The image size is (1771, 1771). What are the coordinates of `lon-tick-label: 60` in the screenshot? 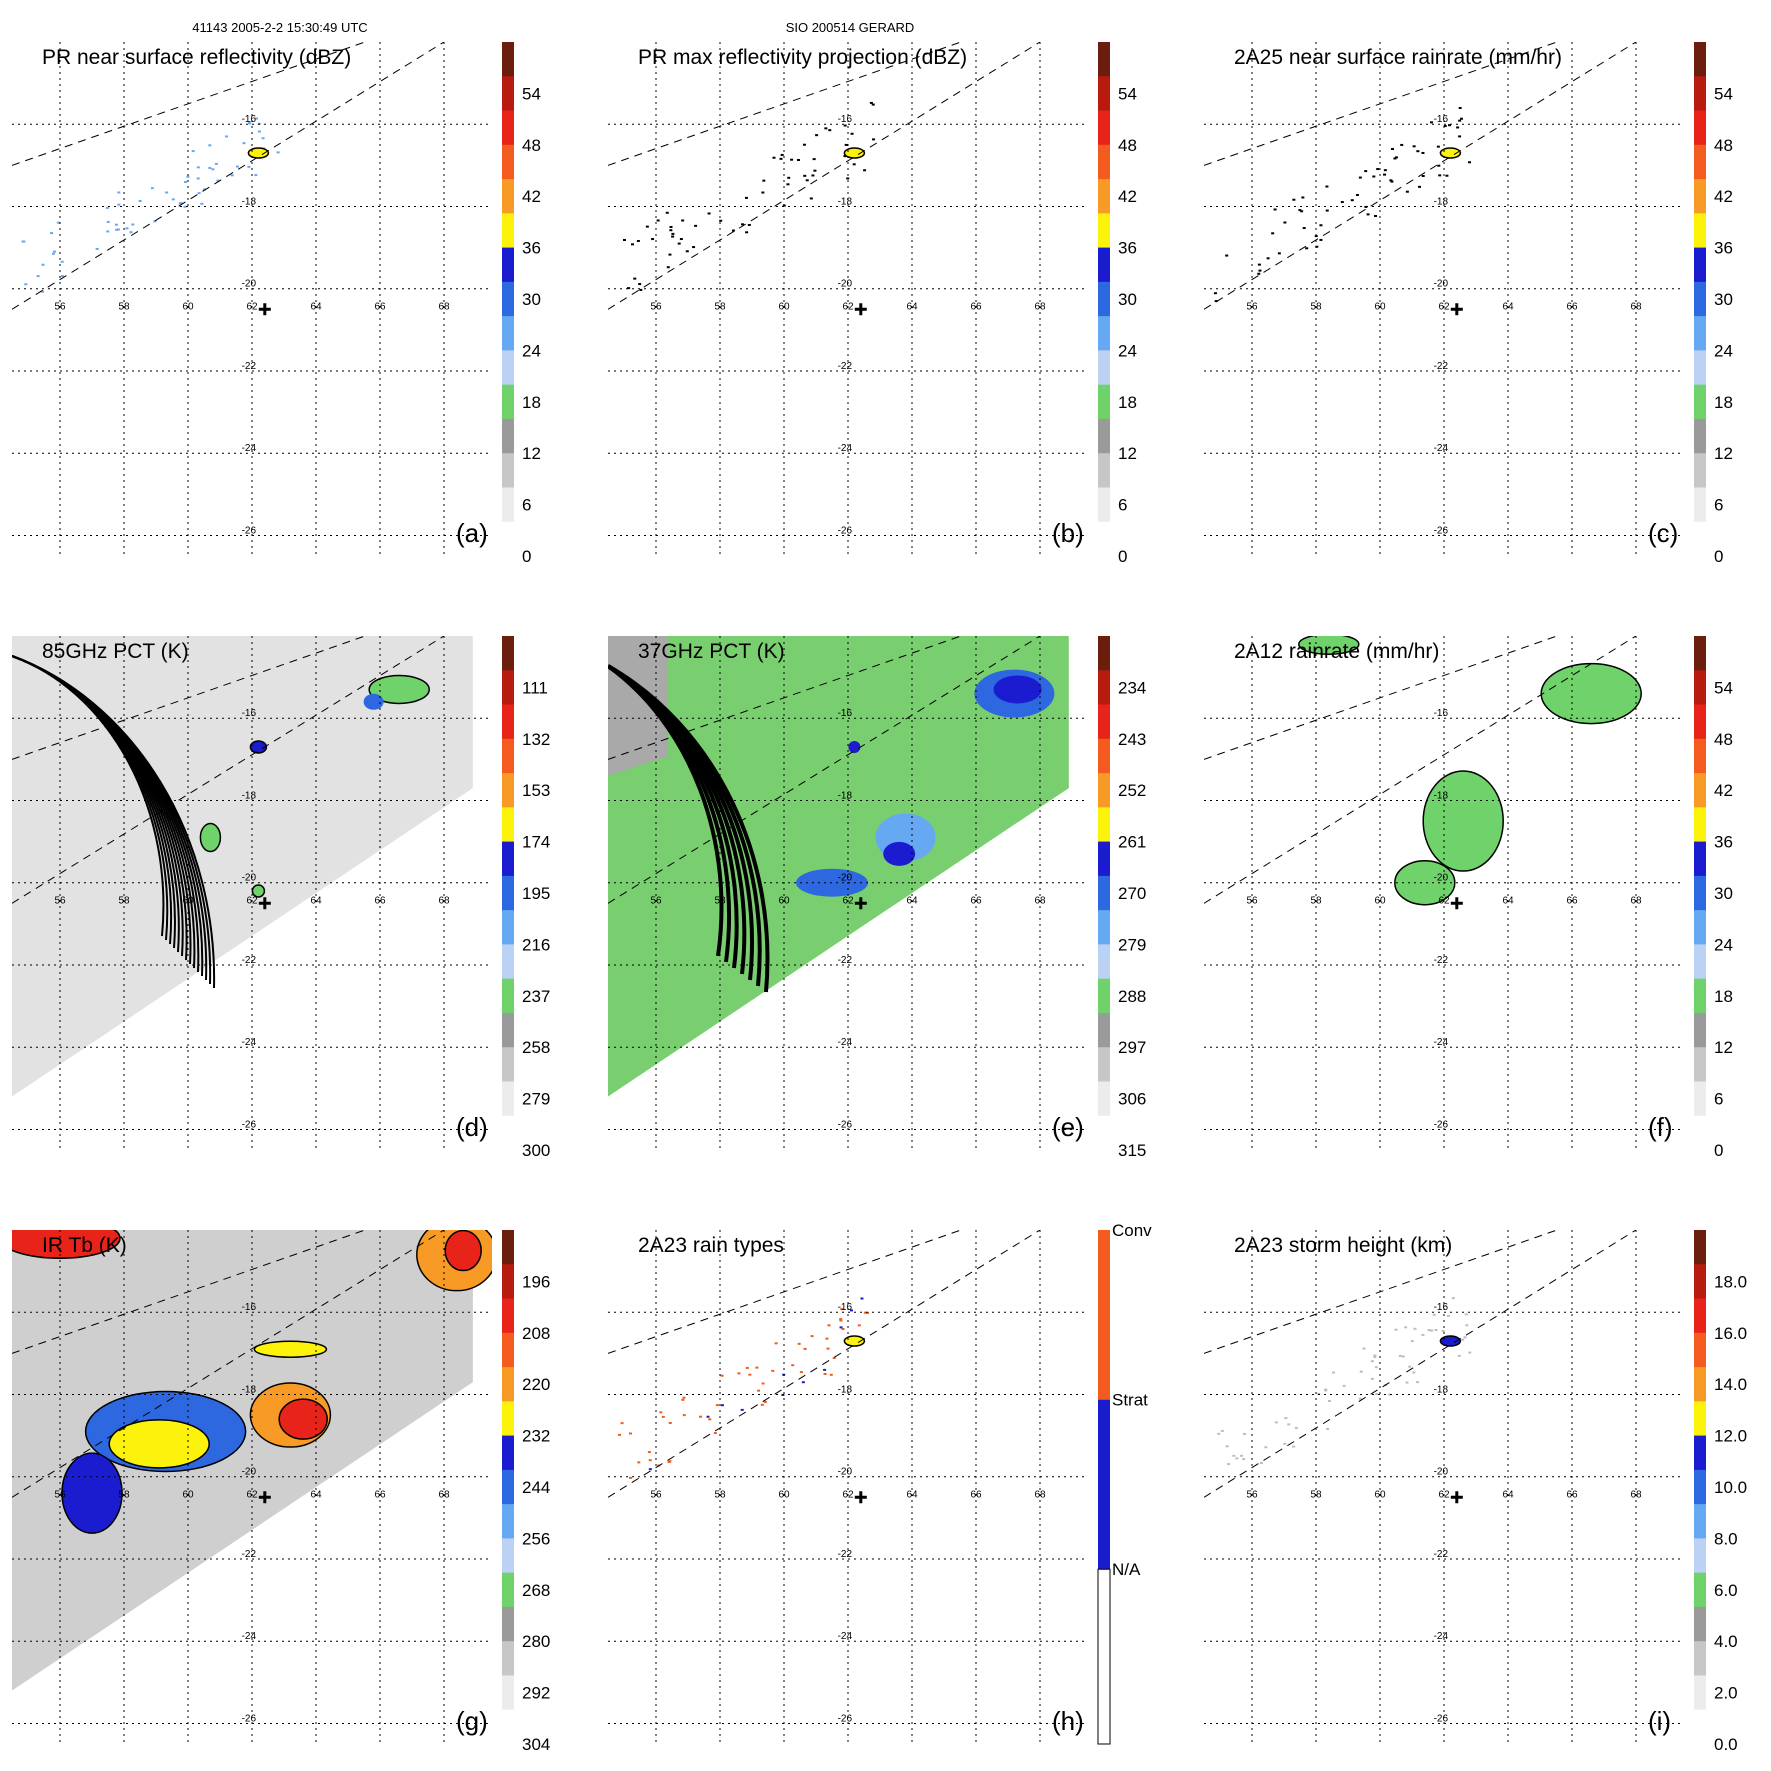 It's located at (1380, 1494).